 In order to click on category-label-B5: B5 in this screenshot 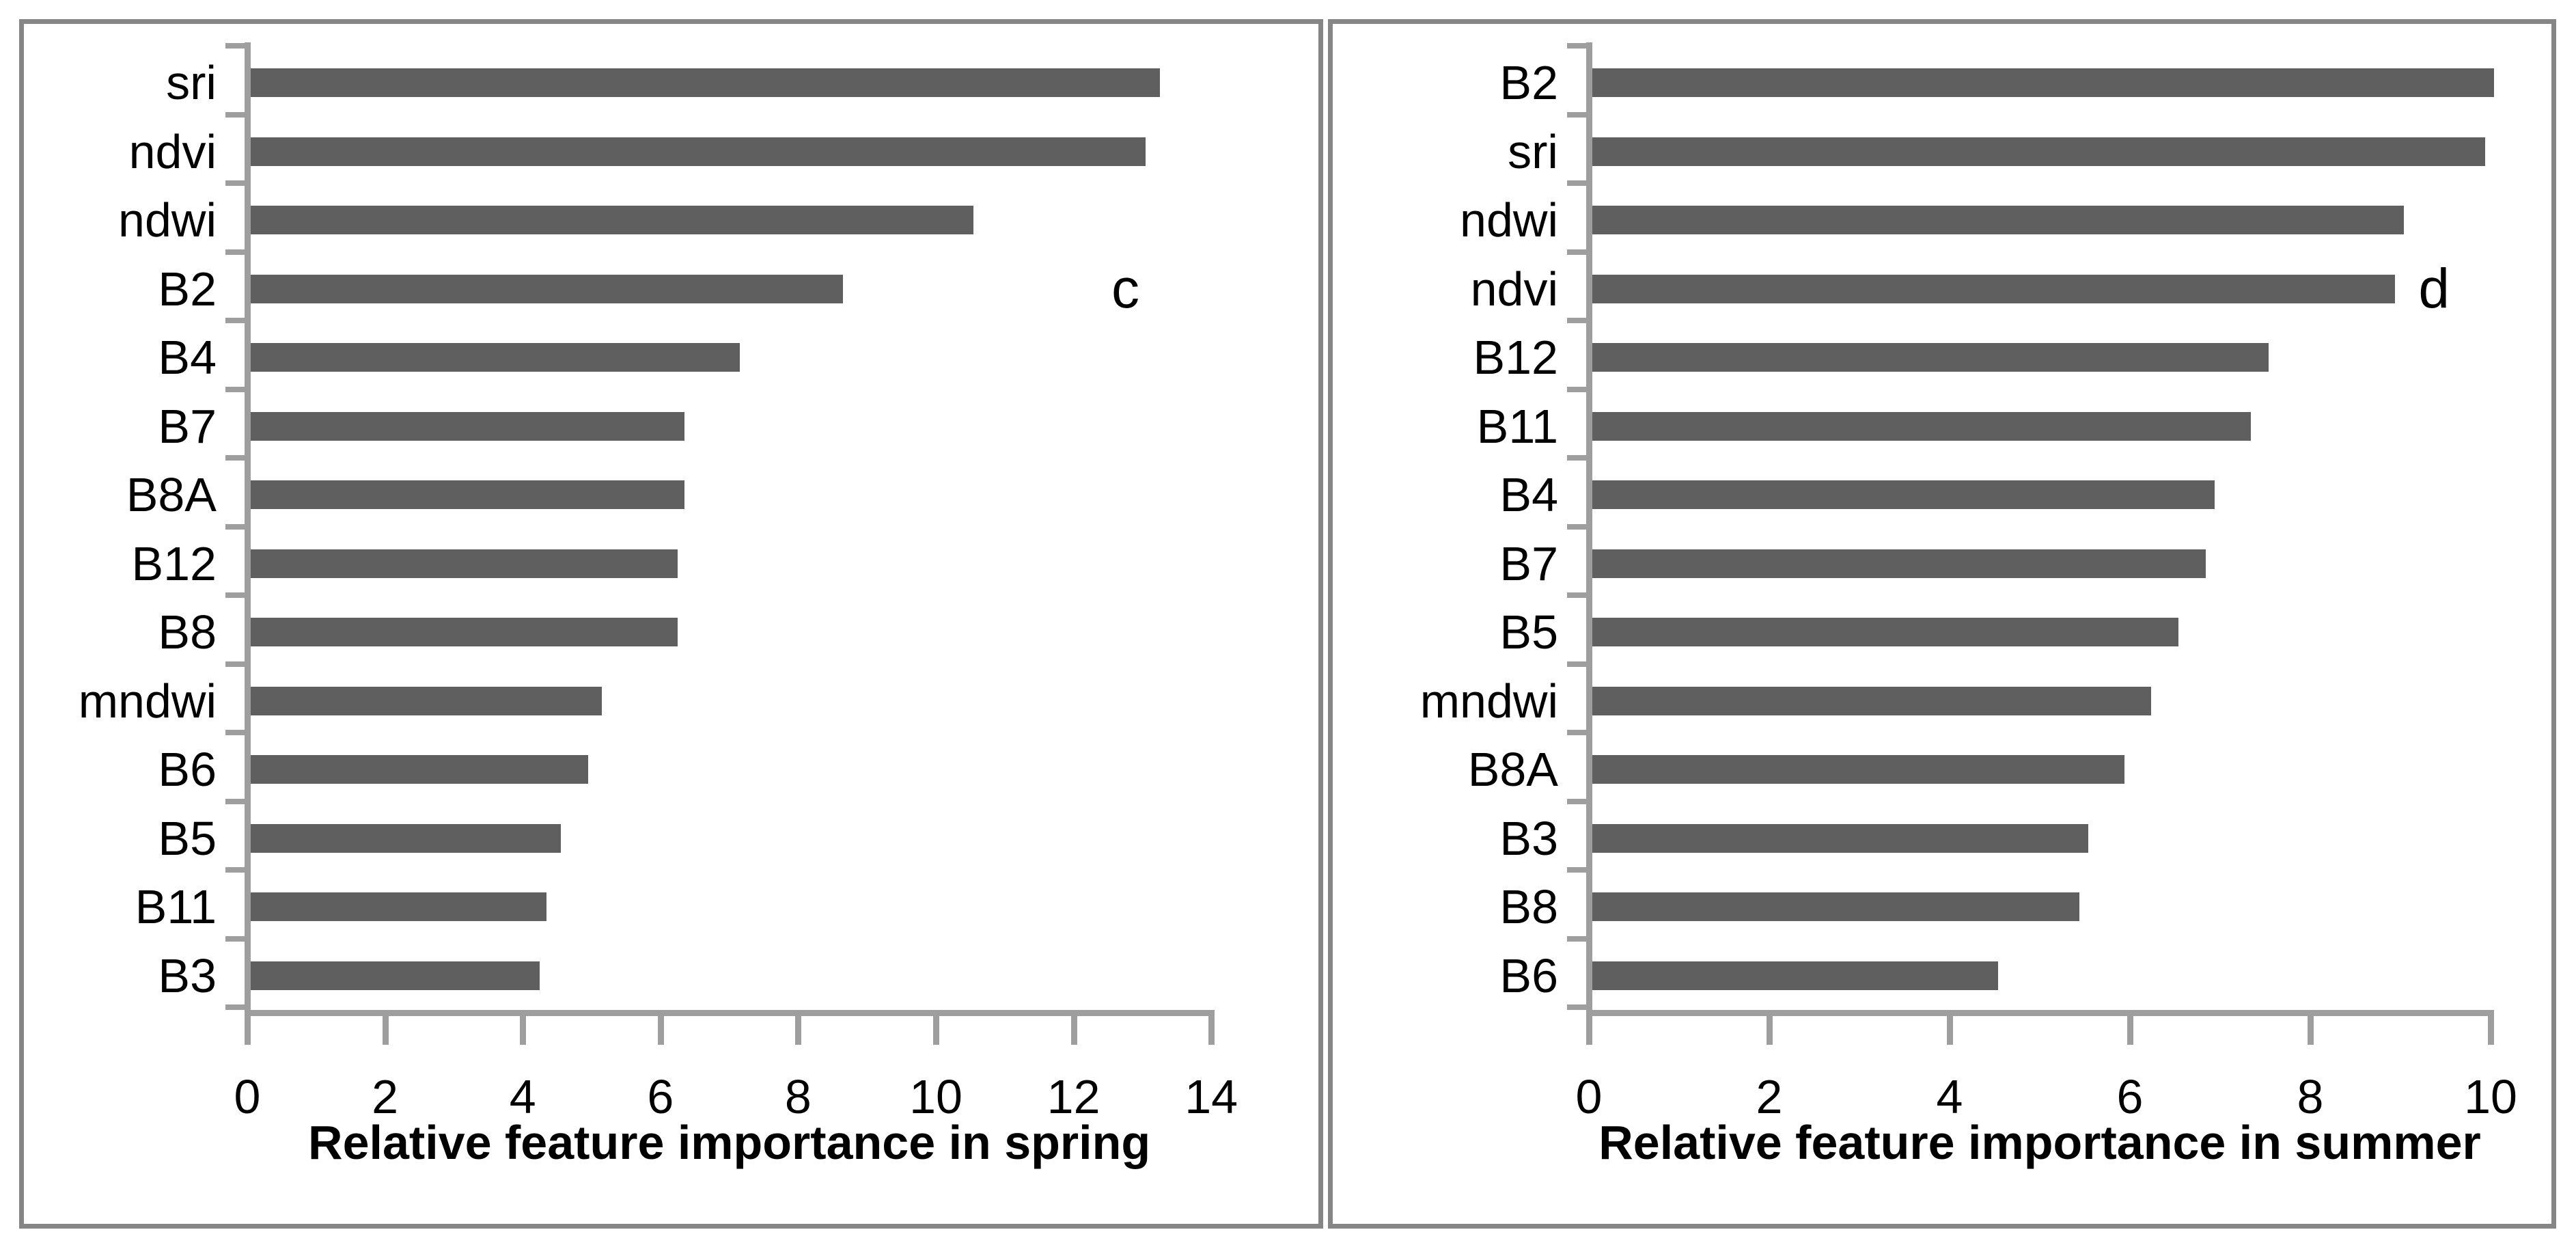, I will do `click(1528, 632)`.